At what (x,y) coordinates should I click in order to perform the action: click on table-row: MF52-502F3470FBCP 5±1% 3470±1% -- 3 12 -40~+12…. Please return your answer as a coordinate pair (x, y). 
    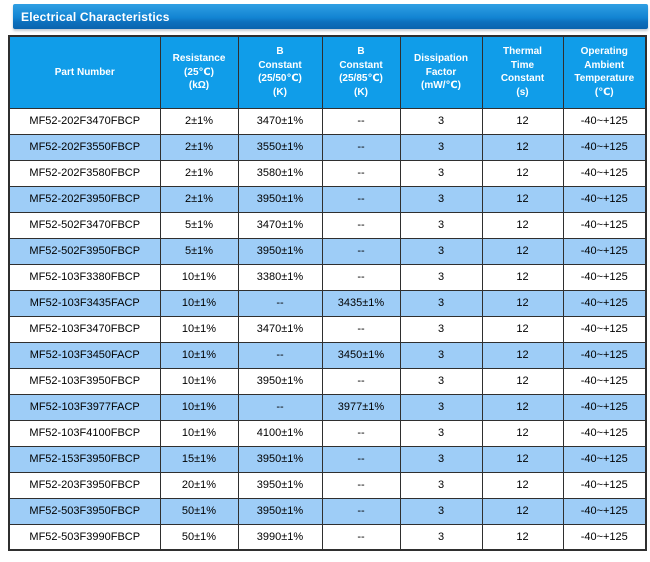
    Looking at the image, I should click on (327, 225).